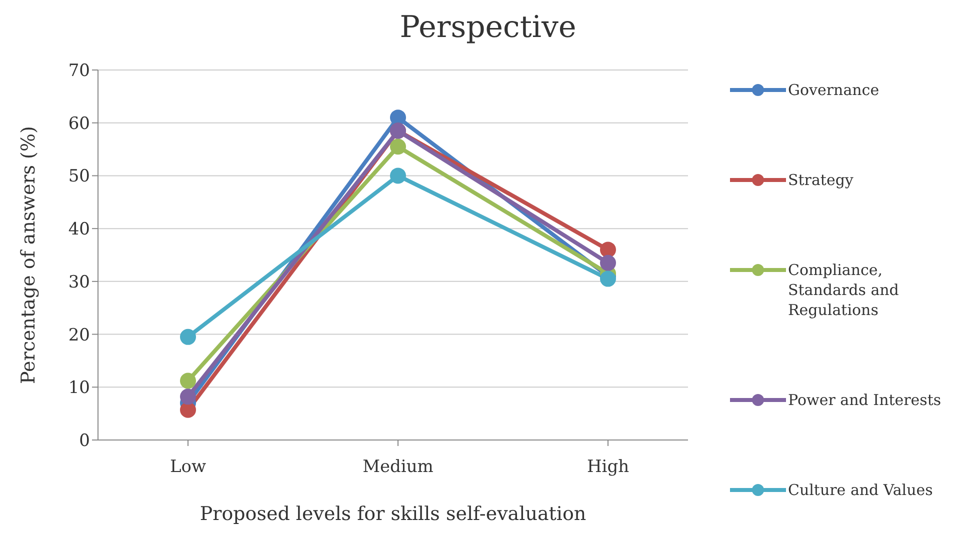  I want to click on legend-label: Governance, so click(834, 90).